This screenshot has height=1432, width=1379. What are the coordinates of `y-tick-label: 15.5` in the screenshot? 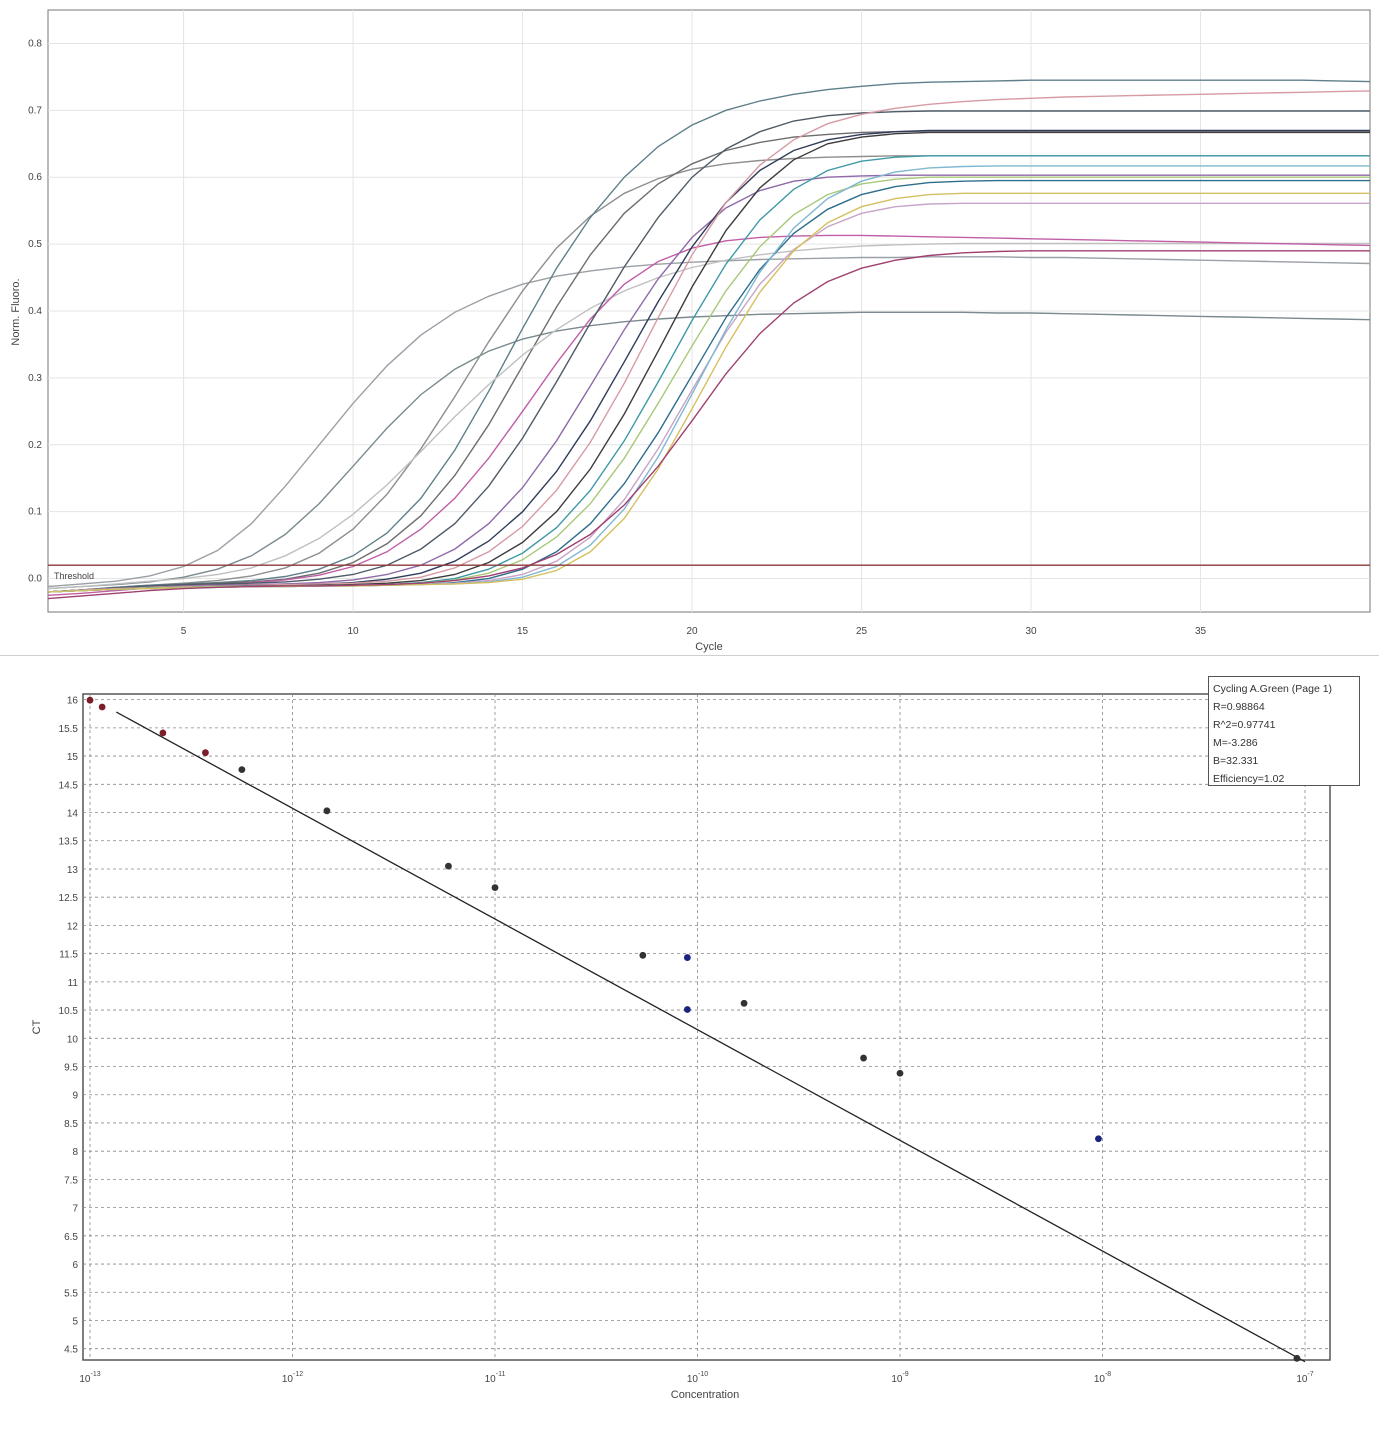 It's located at (69, 729).